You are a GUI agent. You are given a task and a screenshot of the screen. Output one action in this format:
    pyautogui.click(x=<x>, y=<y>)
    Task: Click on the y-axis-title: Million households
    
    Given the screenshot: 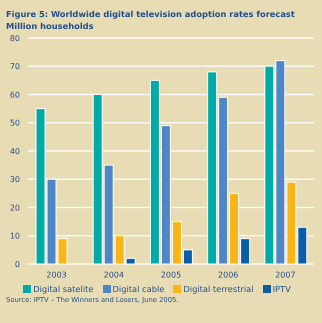 What is the action you would take?
    pyautogui.click(x=50, y=26)
    